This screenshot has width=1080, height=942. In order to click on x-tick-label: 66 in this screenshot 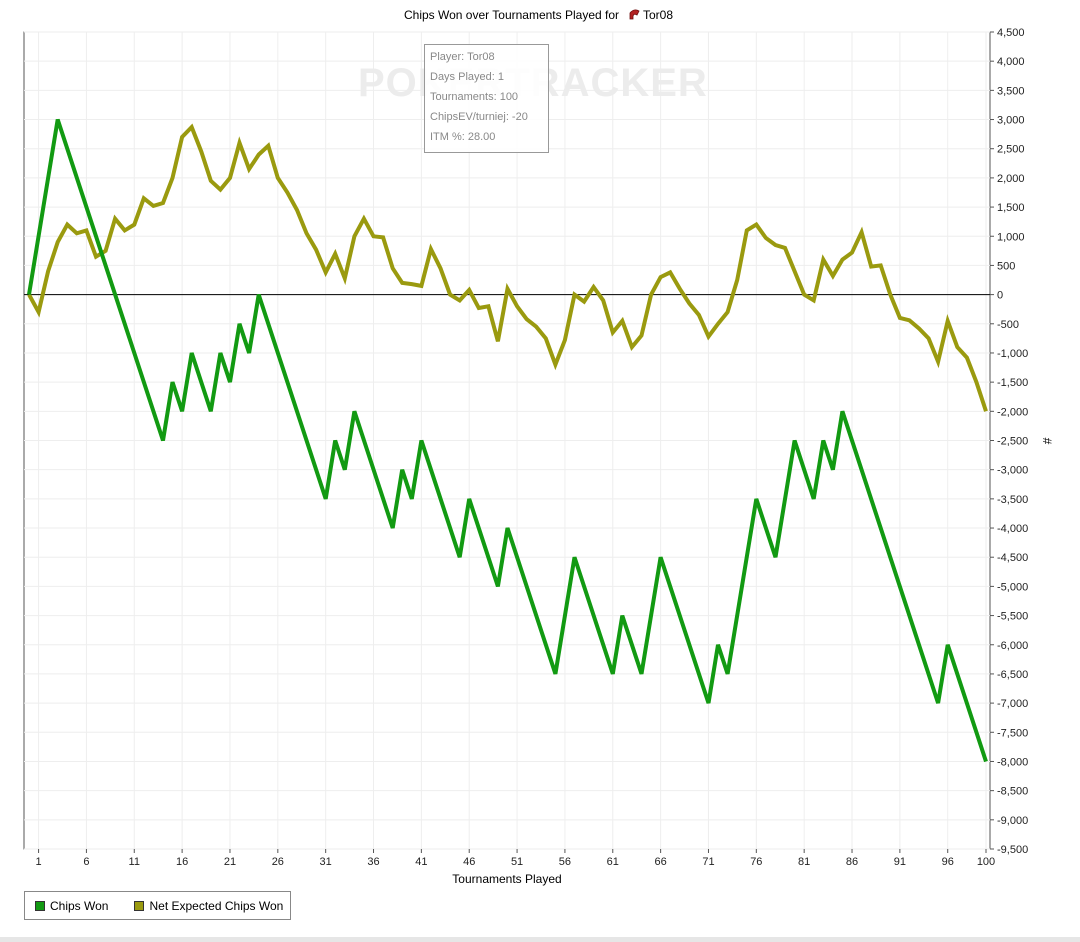, I will do `click(660, 862)`.